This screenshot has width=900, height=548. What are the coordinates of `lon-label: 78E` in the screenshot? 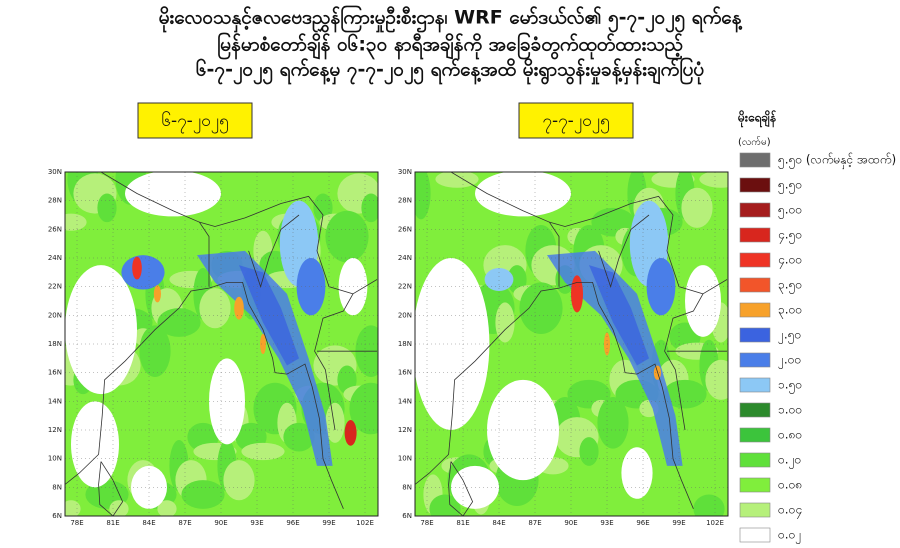 It's located at (76, 523).